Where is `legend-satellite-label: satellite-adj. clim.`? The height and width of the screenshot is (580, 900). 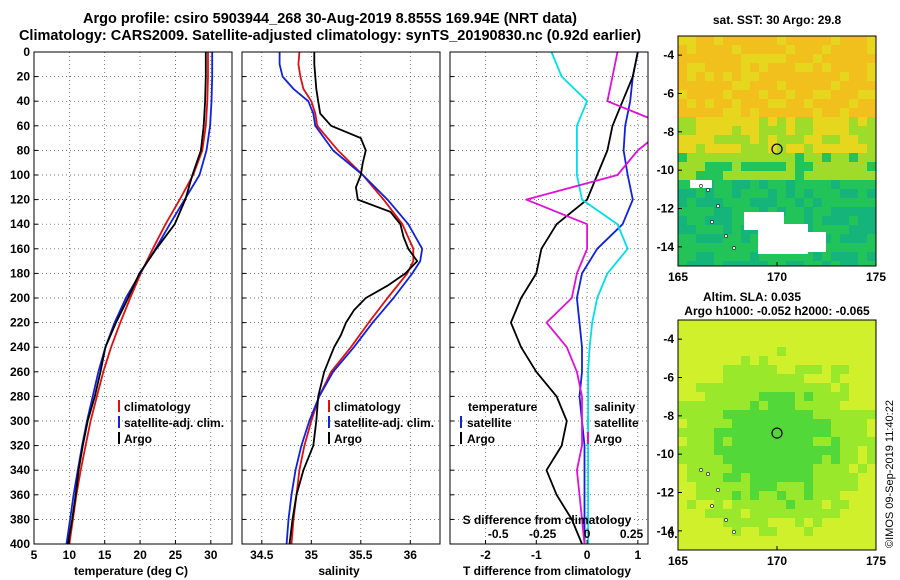 legend-satellite-label: satellite-adj. clim. is located at coordinates (384, 423).